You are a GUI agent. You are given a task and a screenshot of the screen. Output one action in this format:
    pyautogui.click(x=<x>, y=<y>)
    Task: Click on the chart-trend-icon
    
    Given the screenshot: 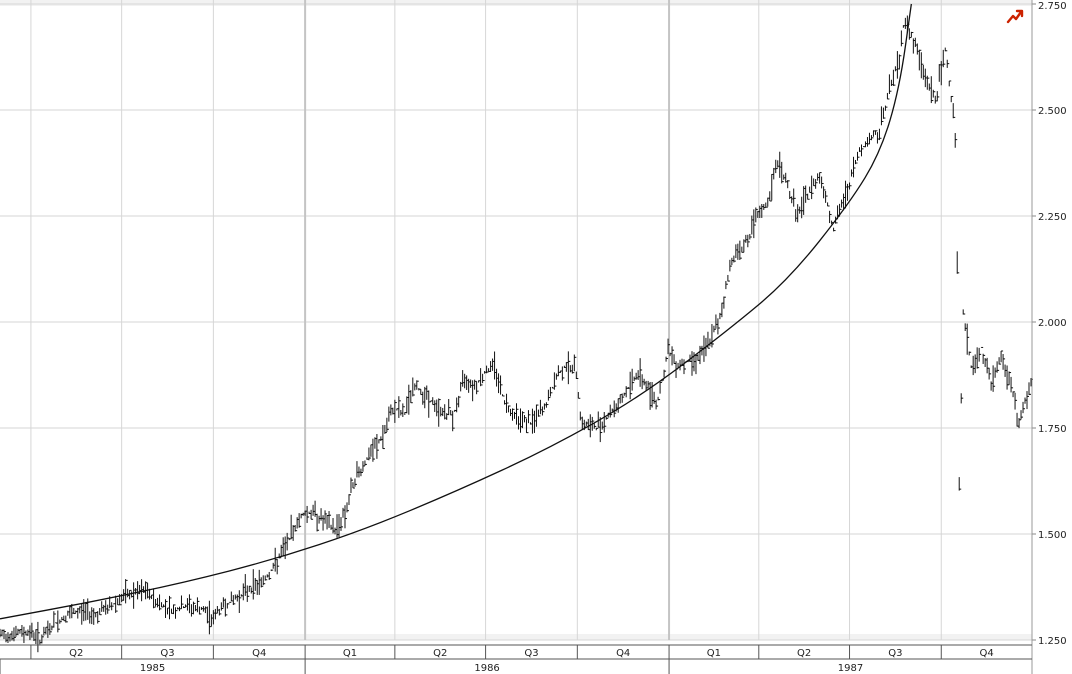 What is the action you would take?
    pyautogui.click(x=1015, y=17)
    